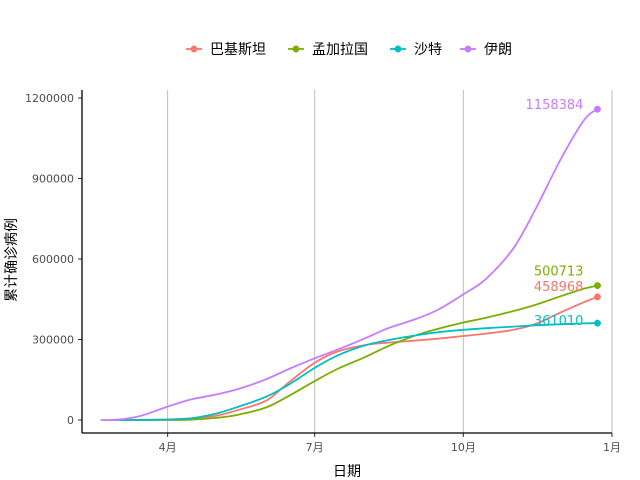 Image resolution: width=640 pixels, height=480 pixels. Describe the element at coordinates (53, 179) in the screenshot. I see `y-tick-label-3: 900000` at that location.